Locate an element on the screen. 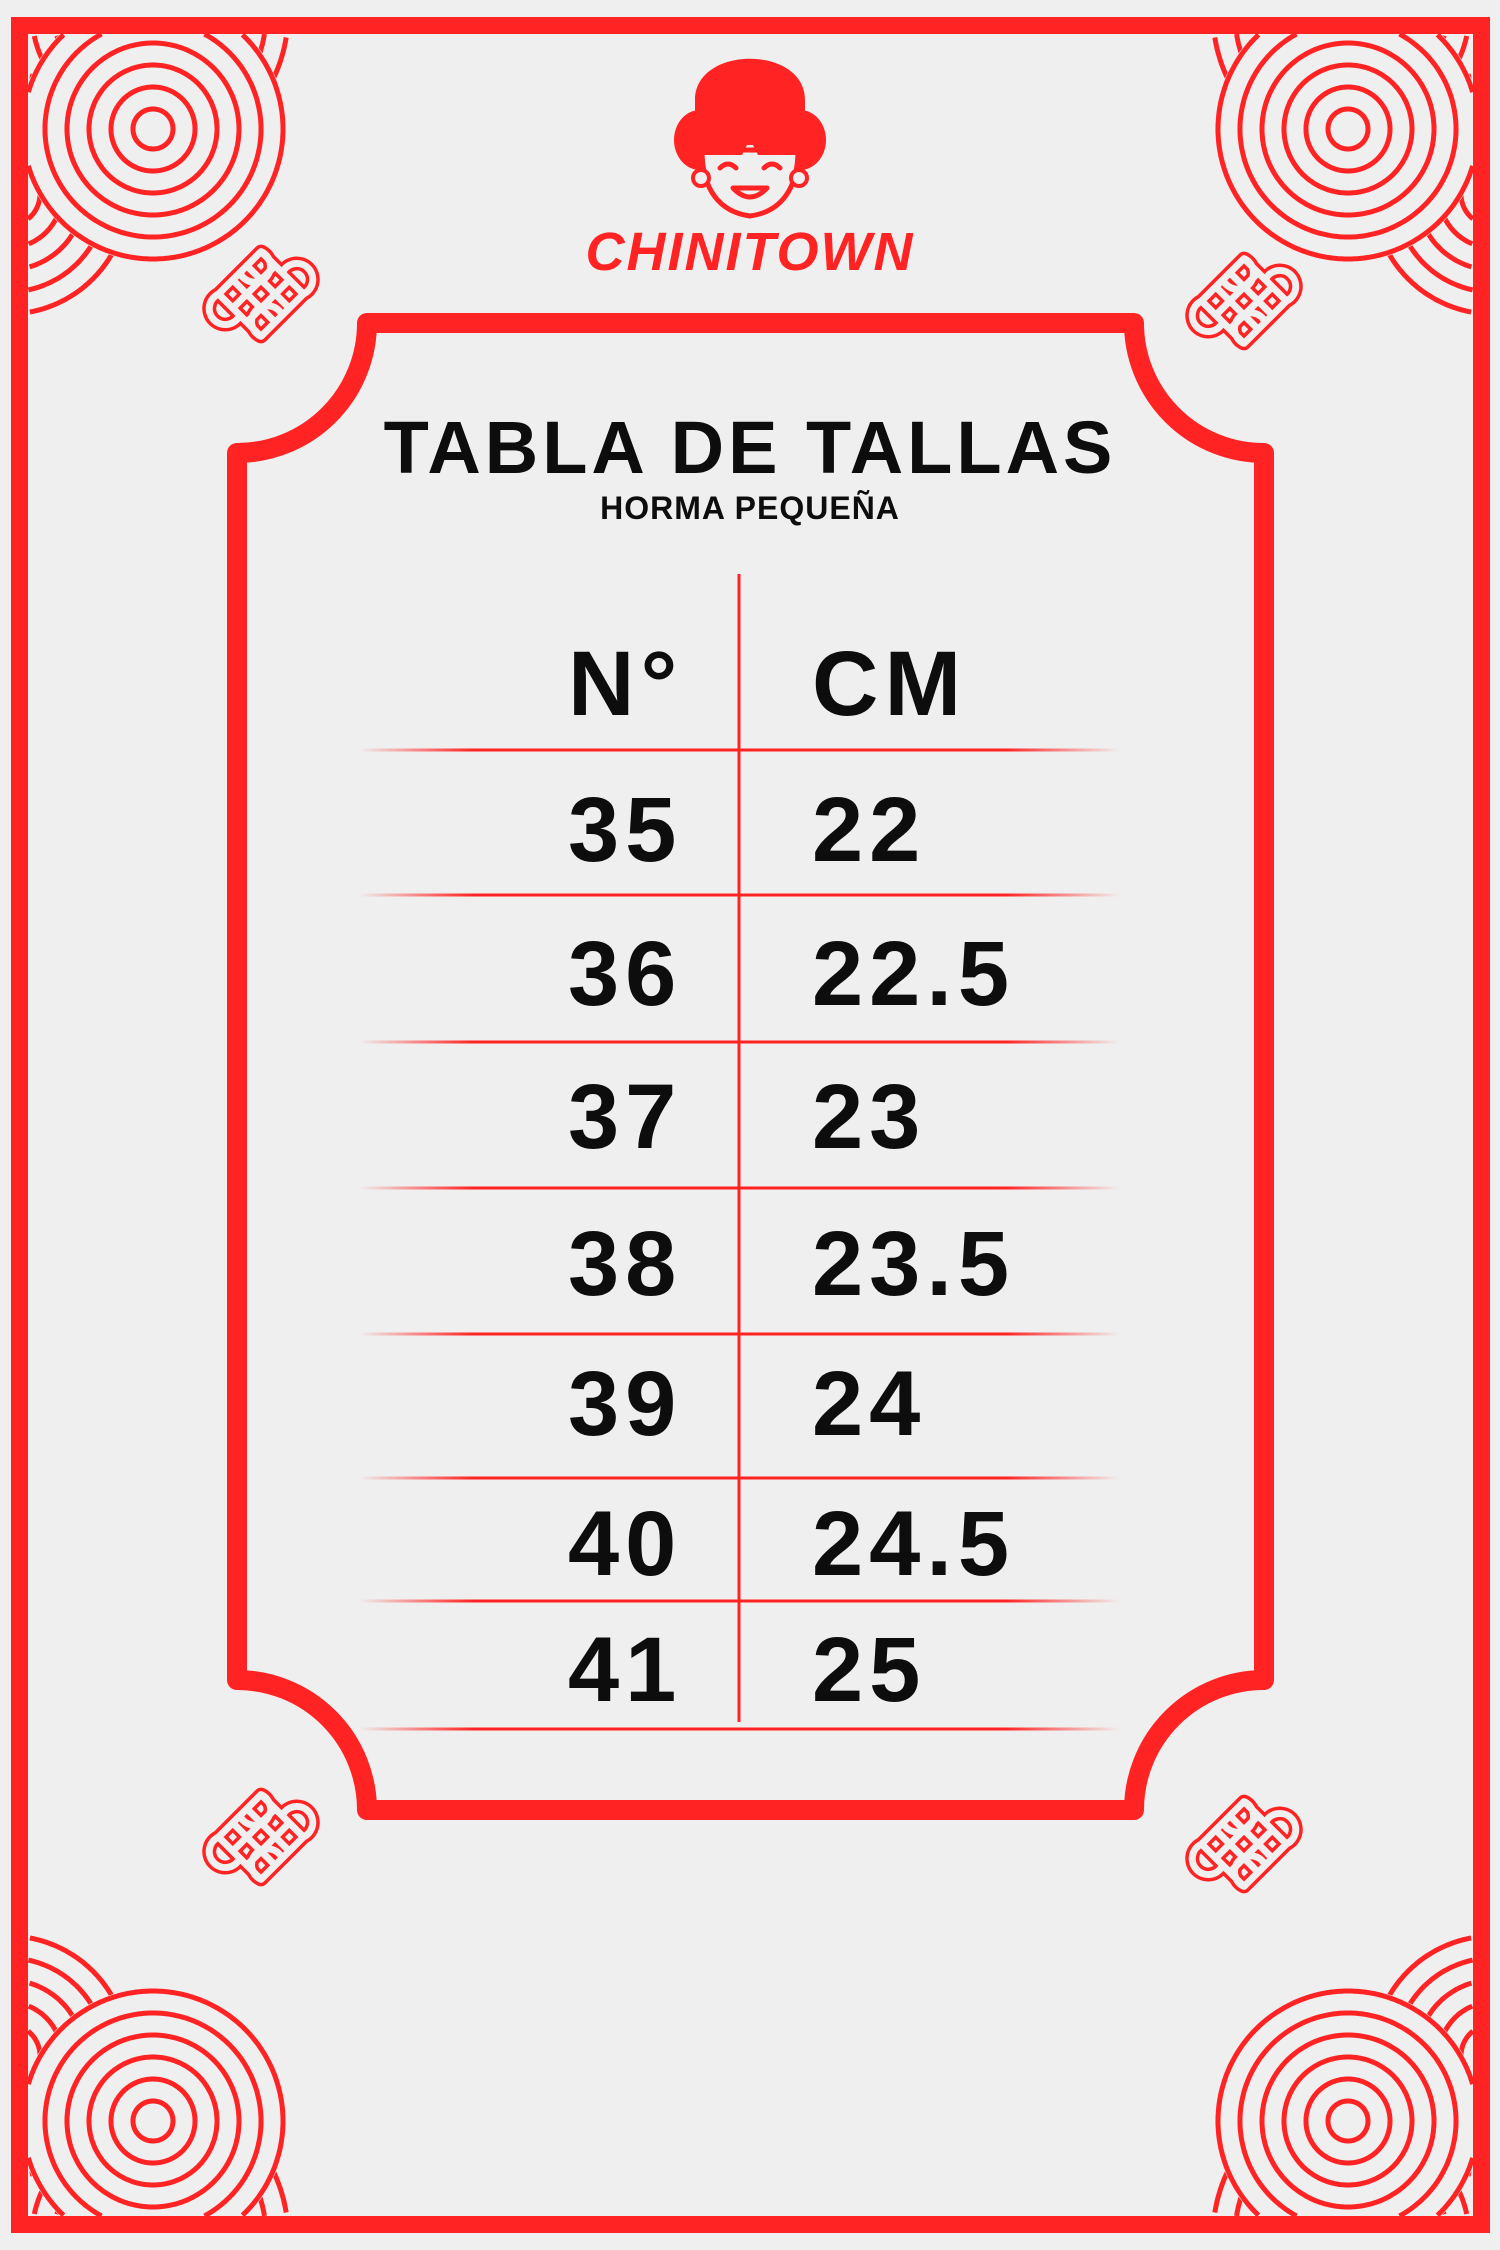 This screenshot has height=2250, width=1500. header-size: N° is located at coordinates (626, 684).